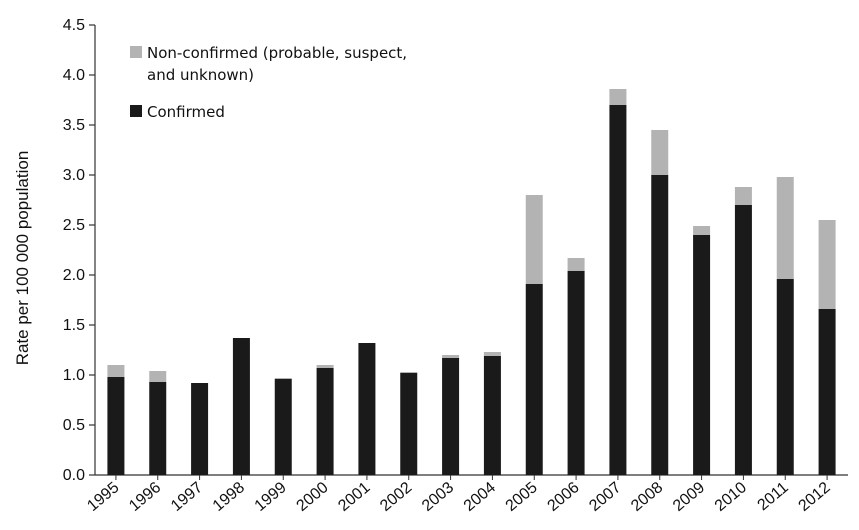 The height and width of the screenshot is (530, 859). I want to click on bar-confirmed-2001, so click(367, 409).